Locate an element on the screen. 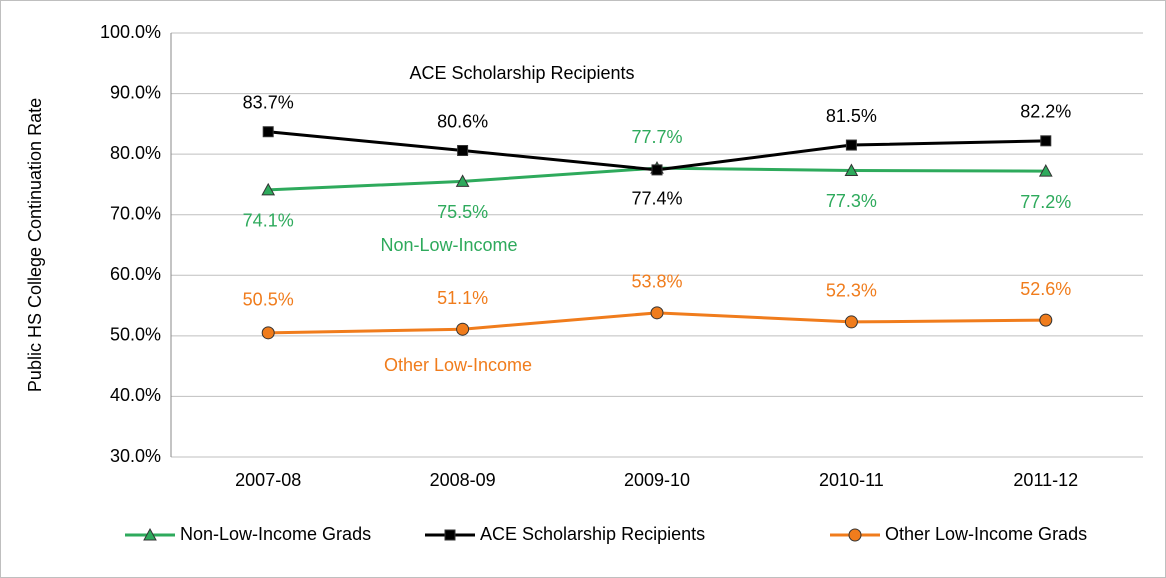 This screenshot has width=1166, height=578. x-tick-label: 2010-11 is located at coordinates (851, 480).